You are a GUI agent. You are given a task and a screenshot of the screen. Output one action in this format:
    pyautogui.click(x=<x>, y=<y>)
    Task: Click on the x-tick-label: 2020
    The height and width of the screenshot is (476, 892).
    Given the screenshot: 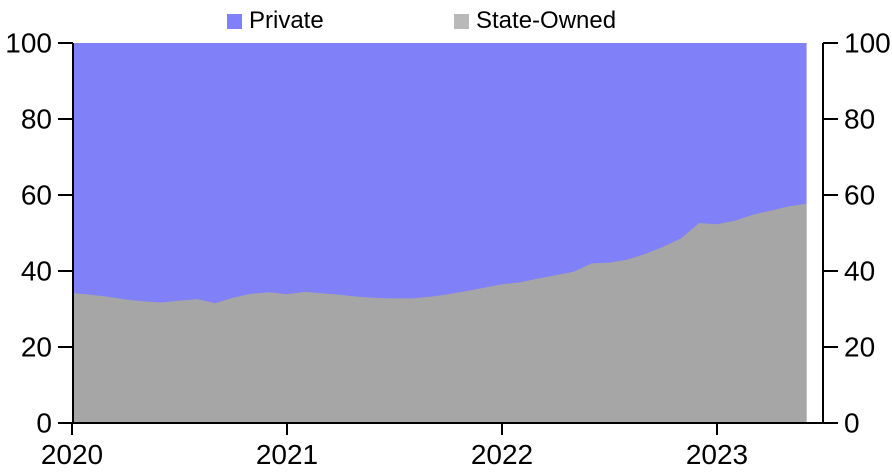 What is the action you would take?
    pyautogui.click(x=72, y=454)
    